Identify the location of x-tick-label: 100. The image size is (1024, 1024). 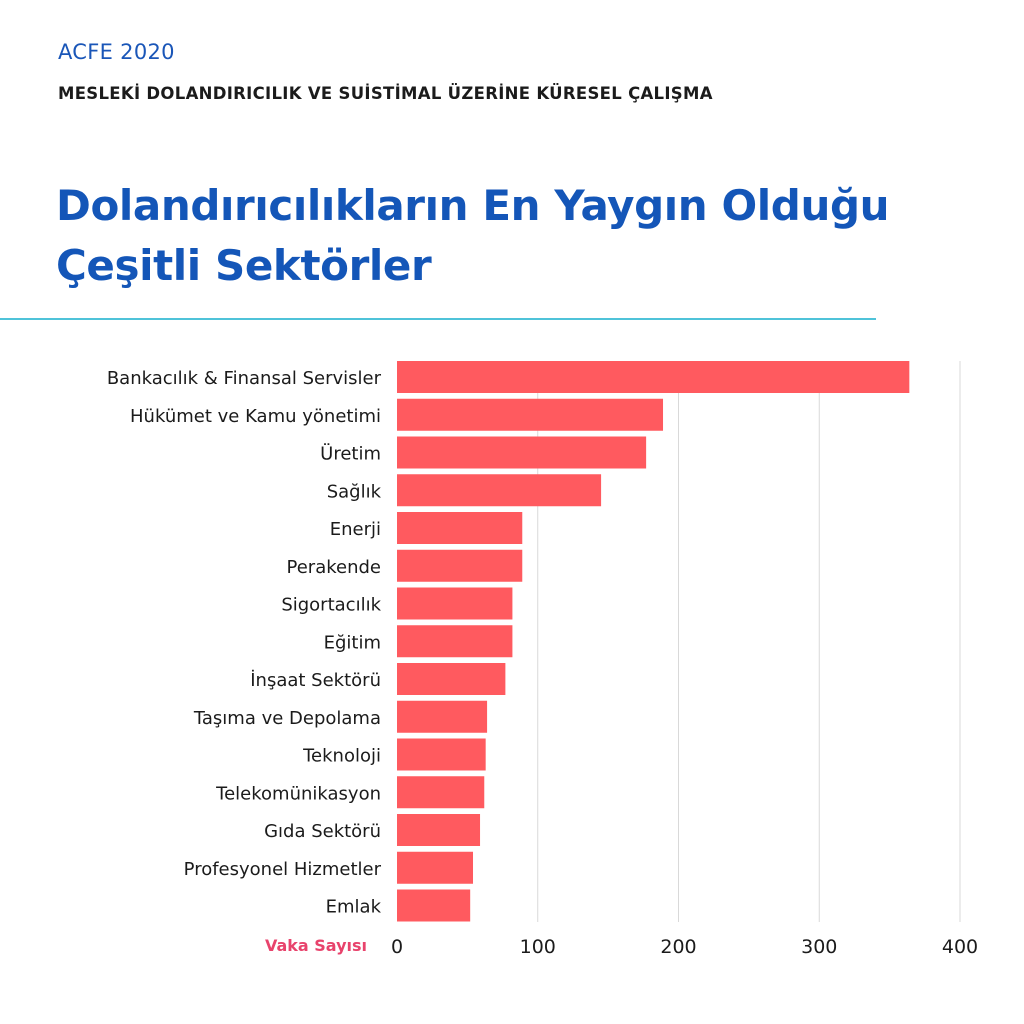
(538, 947).